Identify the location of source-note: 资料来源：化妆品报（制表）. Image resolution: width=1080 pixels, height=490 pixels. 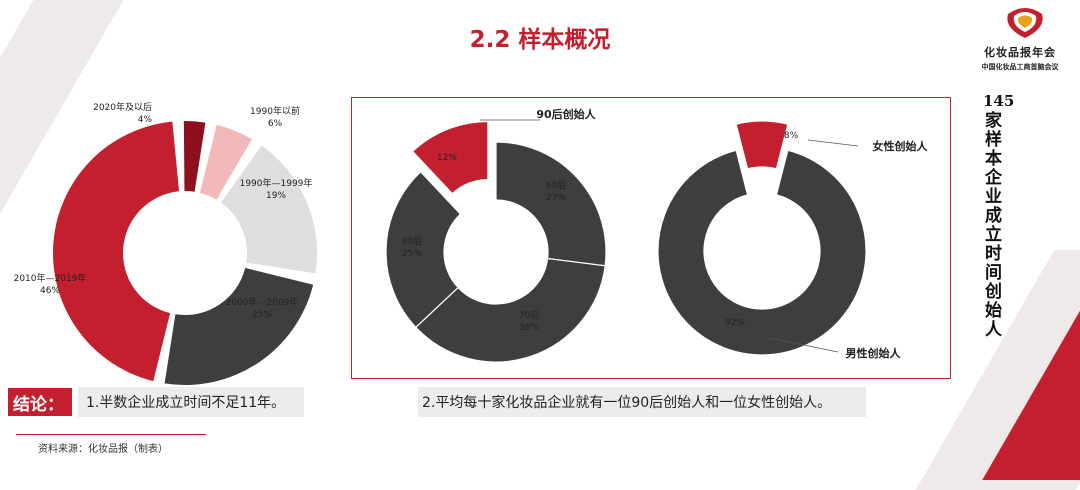
(103, 449).